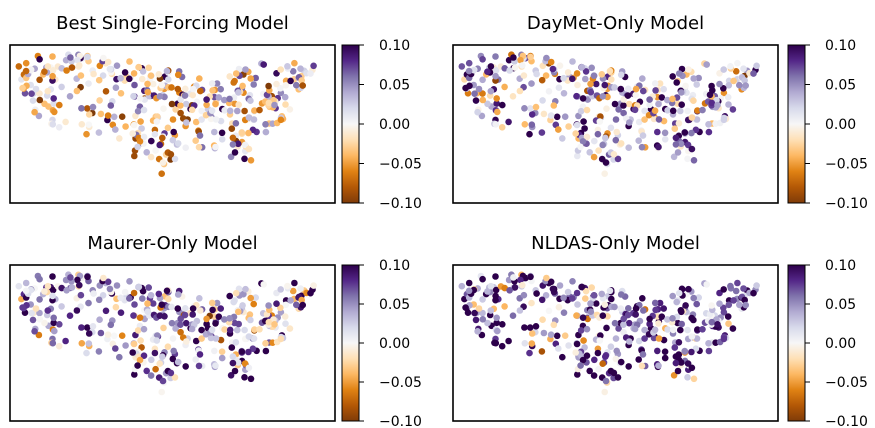 This screenshot has height=428, width=875. What do you see at coordinates (172, 243) in the screenshot?
I see `panel-title: Maurer-Only Model` at bounding box center [172, 243].